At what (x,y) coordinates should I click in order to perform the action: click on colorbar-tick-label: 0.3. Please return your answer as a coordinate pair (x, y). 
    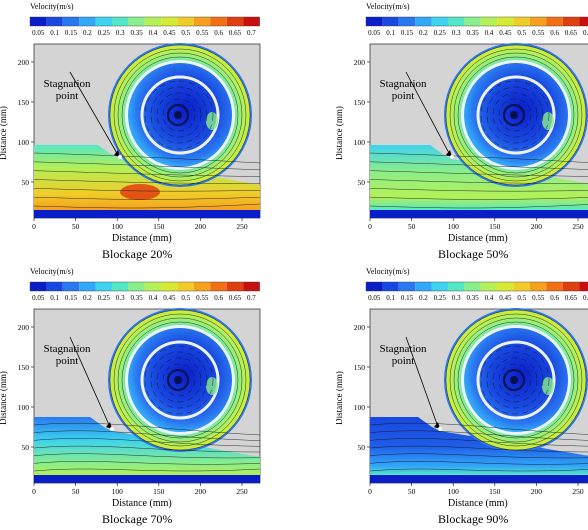
    Looking at the image, I should click on (120, 298).